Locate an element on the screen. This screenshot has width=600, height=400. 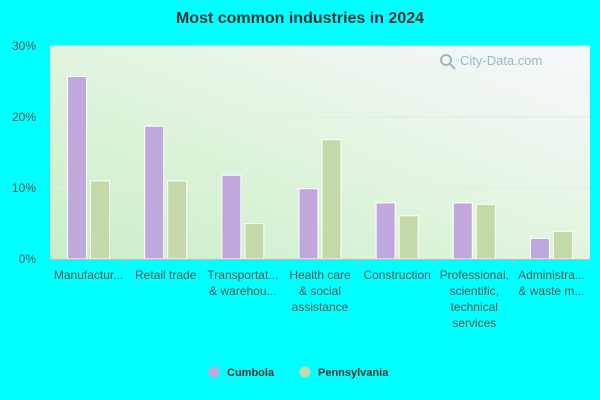
watermark: City-Data.com is located at coordinates (491, 61).